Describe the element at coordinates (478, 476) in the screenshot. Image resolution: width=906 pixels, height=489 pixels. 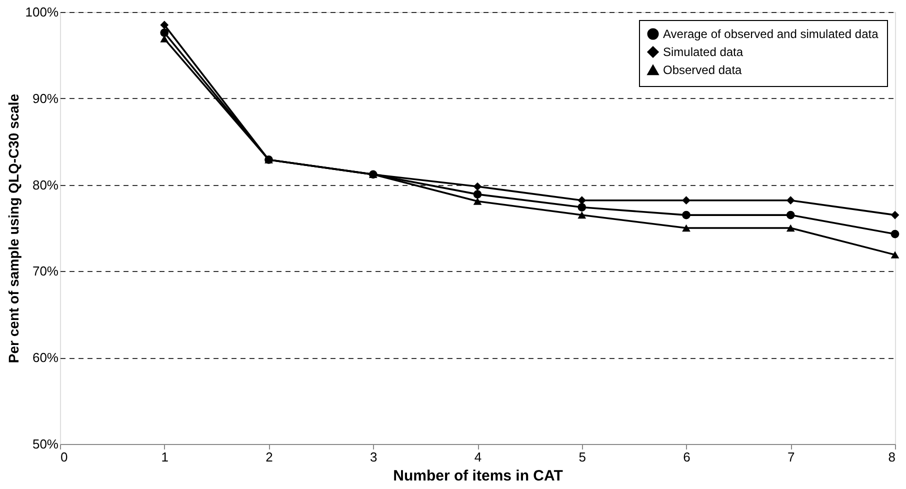
I see `x-axis-title: Number of items in CAT` at that location.